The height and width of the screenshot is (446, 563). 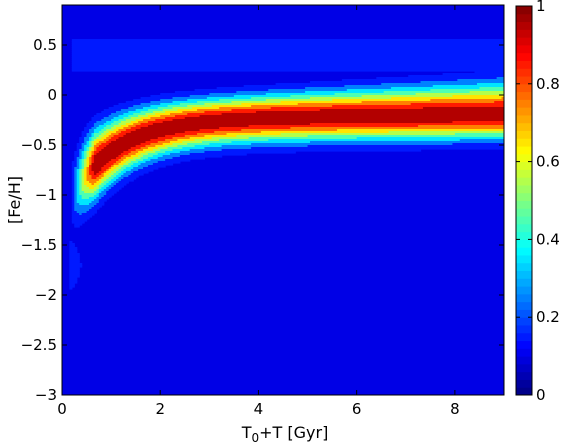 I want to click on x-axis-label: T0+T [Gyr], so click(x=285, y=434).